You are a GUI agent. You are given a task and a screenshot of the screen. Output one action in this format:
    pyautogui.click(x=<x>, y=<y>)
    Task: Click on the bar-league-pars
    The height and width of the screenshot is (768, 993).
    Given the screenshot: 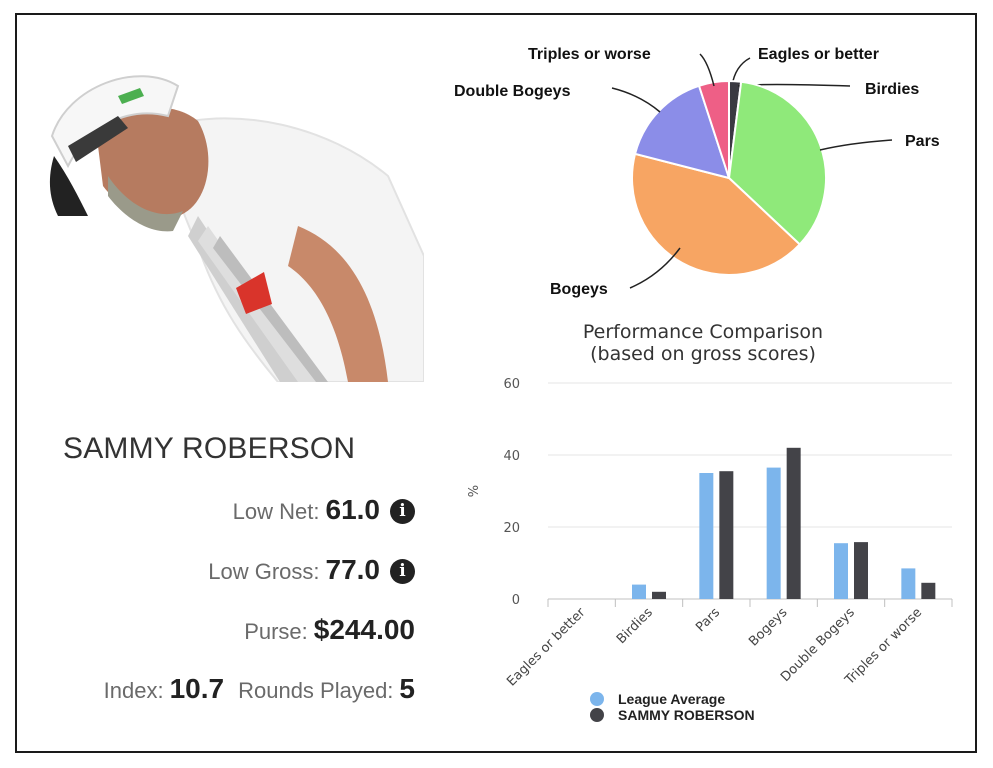 What is the action you would take?
    pyautogui.click(x=706, y=536)
    